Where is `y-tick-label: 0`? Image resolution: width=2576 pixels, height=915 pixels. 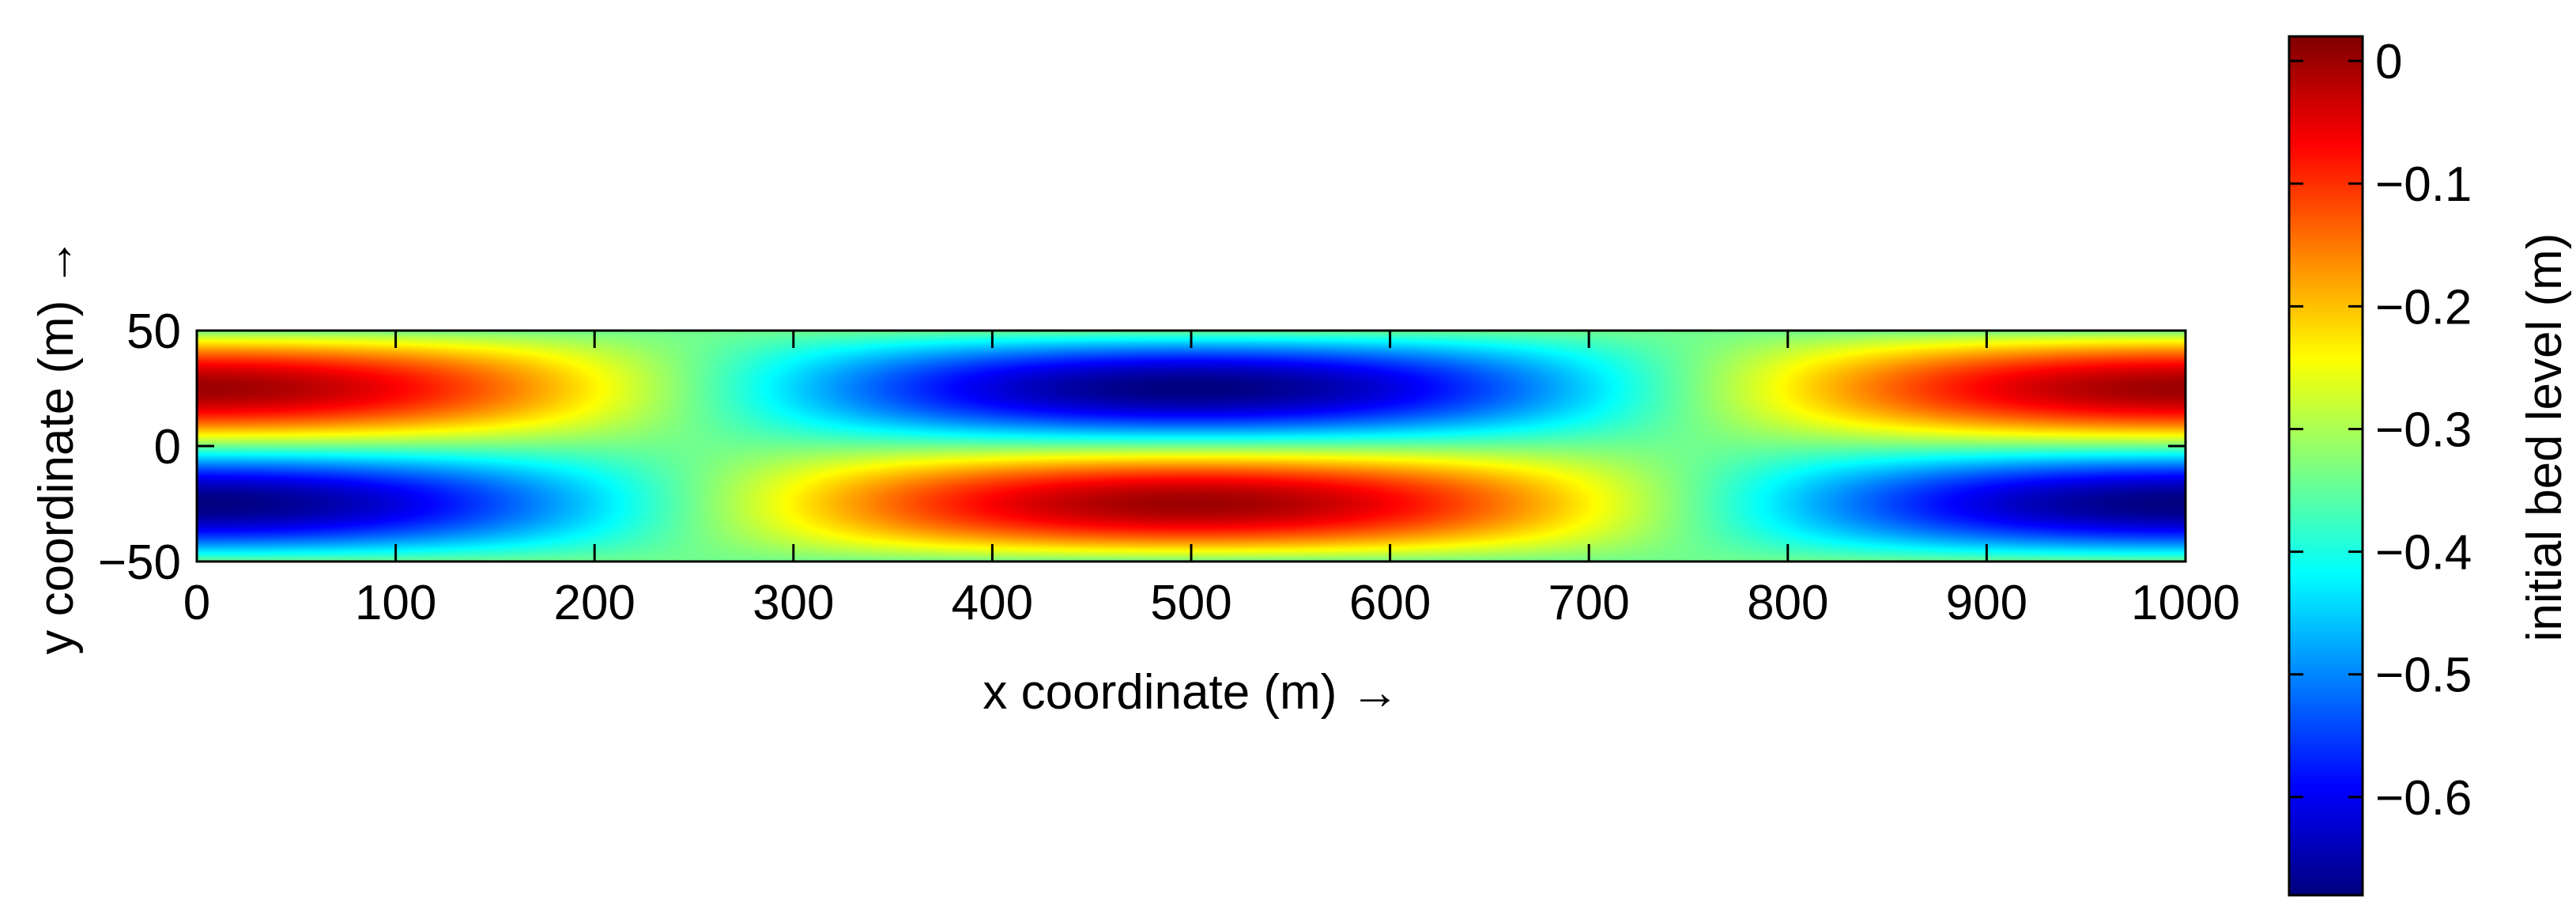
y-tick-label: 0 is located at coordinates (167, 447).